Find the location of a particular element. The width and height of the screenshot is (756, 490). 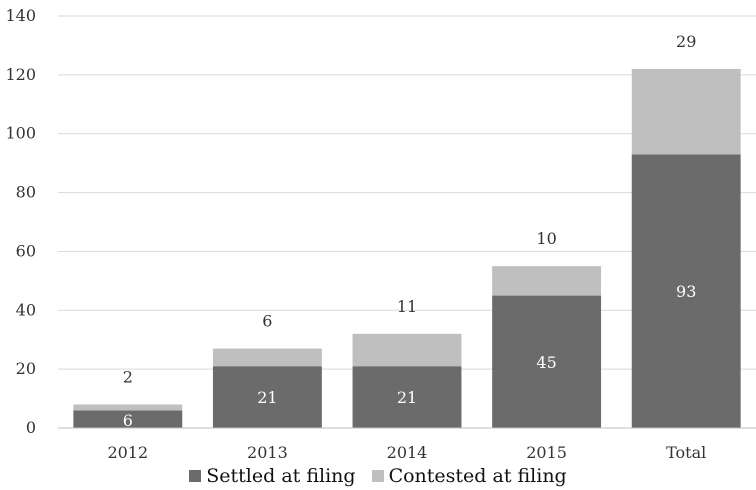

data-label-contested: 29 is located at coordinates (686, 41).